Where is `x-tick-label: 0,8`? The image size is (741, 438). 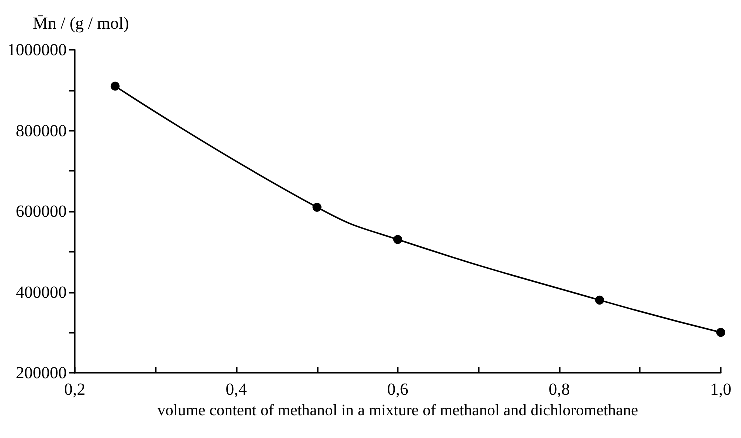
x-tick-label: 0,8 is located at coordinates (559, 389).